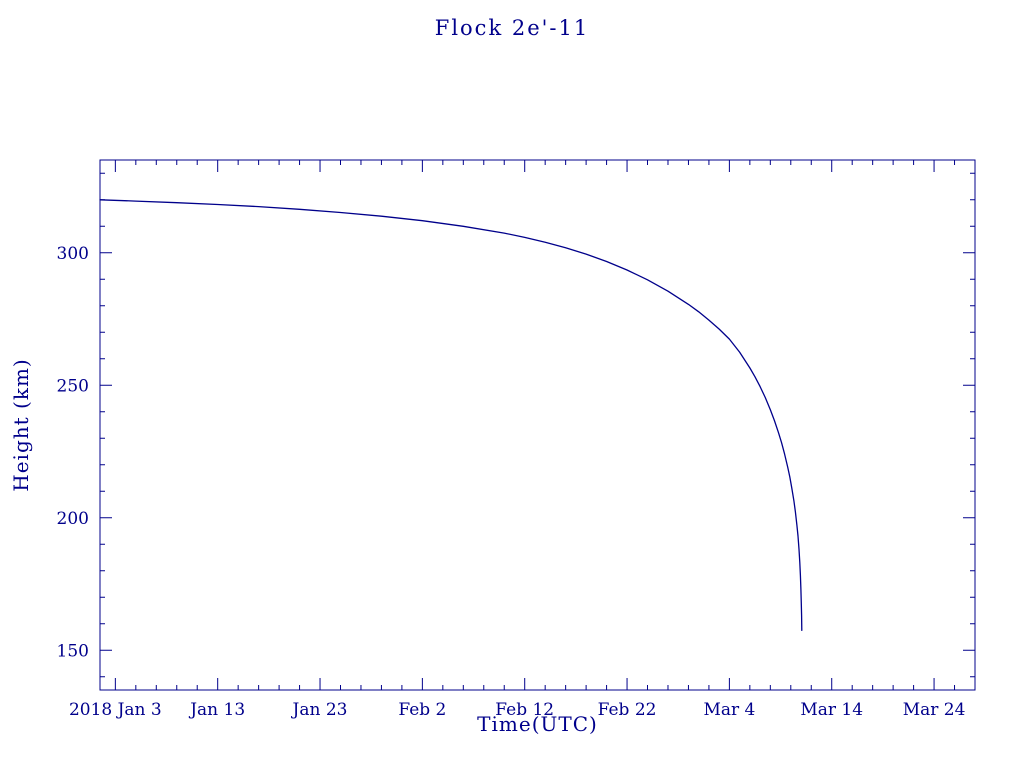 The image size is (1024, 768). Describe the element at coordinates (729, 710) in the screenshot. I see `svg-text: Mar 4` at that location.